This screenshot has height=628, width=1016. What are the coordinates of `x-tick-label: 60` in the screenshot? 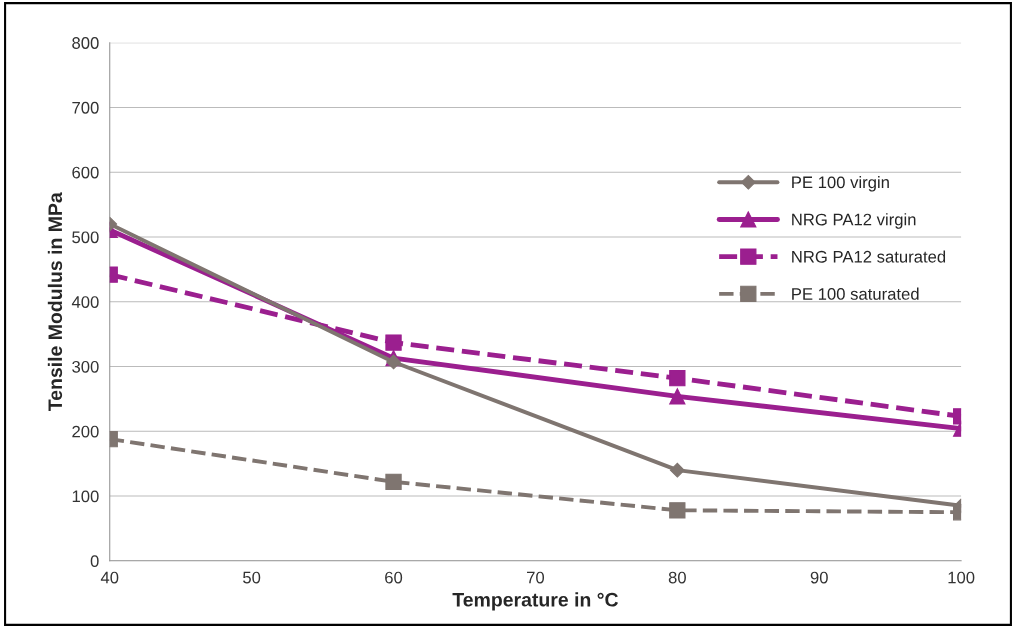 It's located at (394, 577).